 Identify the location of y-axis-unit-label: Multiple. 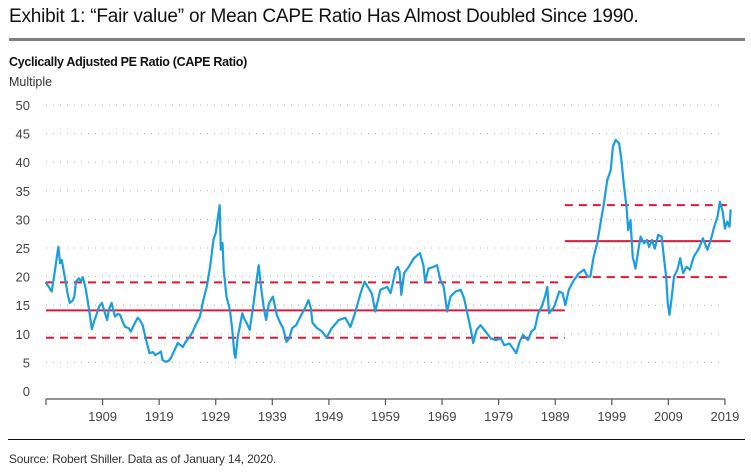
(31, 82).